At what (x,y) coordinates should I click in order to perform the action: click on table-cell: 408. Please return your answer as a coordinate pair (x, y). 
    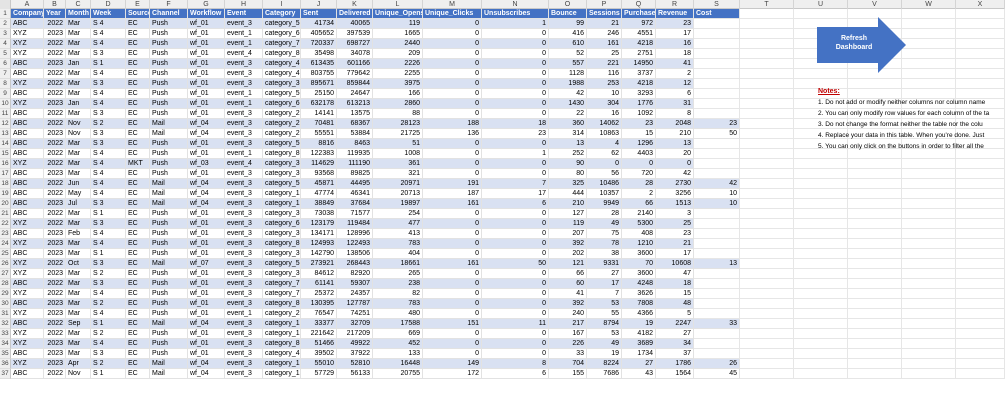
    Looking at the image, I should click on (639, 234).